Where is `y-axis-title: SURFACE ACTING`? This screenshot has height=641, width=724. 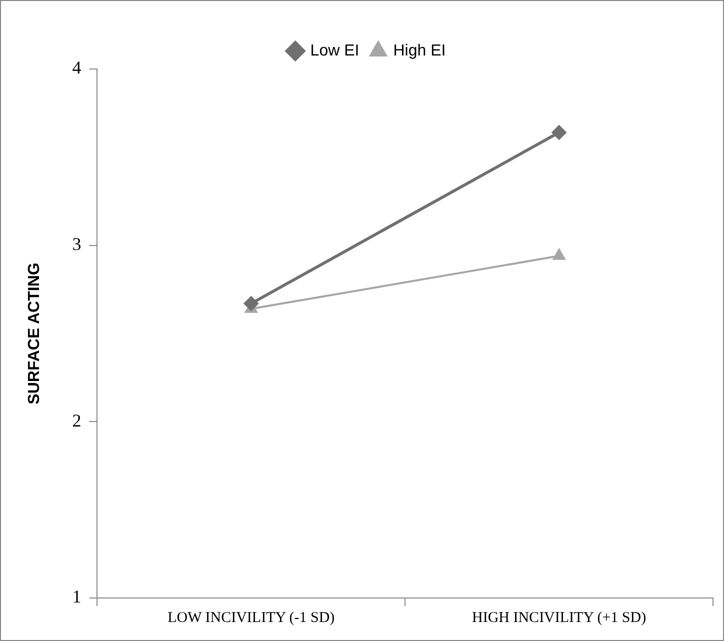 y-axis-title: SURFACE ACTING is located at coordinates (35, 333).